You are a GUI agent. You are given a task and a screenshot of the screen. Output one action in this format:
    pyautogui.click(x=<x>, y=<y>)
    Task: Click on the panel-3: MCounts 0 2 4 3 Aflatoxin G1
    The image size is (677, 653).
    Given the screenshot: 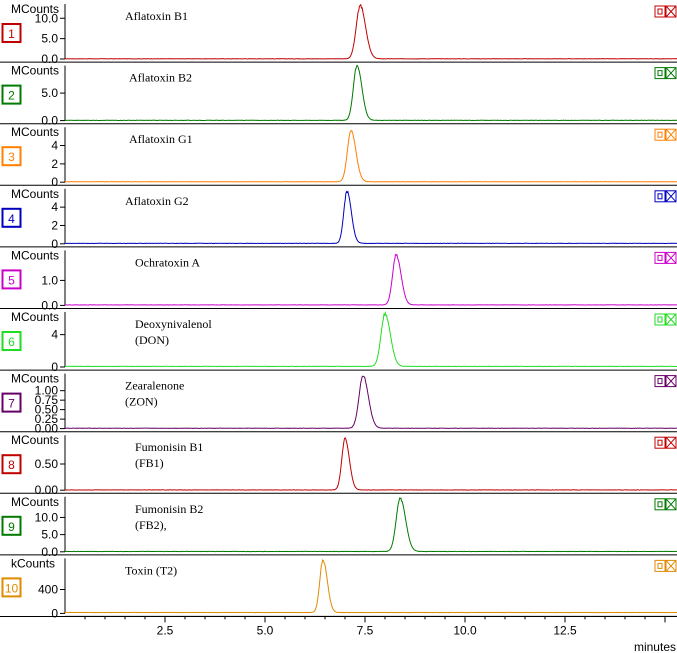 What is the action you would take?
    pyautogui.click(x=338, y=157)
    